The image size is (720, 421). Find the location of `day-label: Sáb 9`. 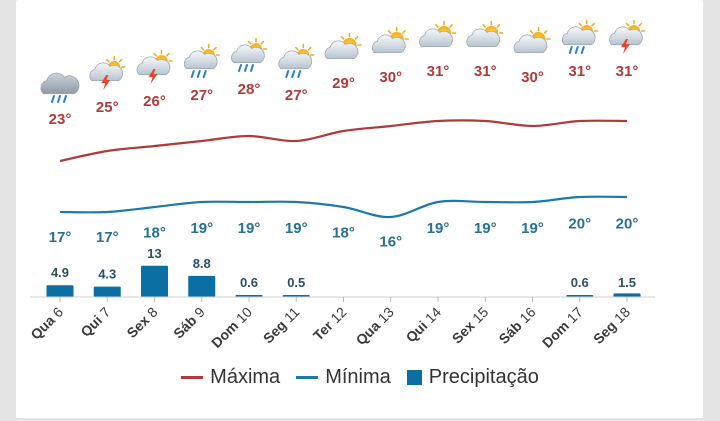

day-label: Sáb 9 is located at coordinates (189, 323).